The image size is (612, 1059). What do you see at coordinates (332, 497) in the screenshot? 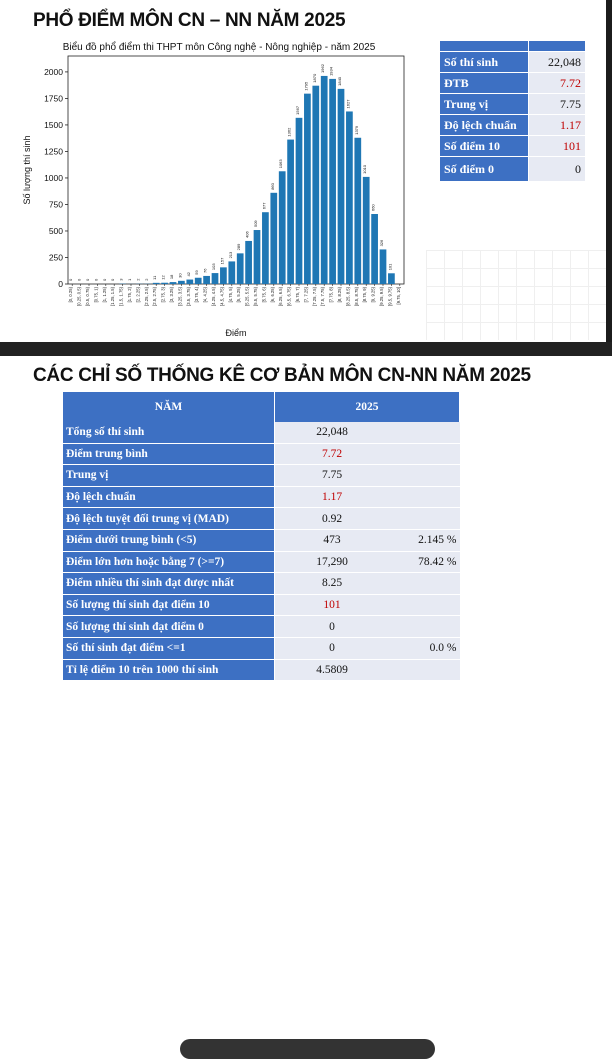
I see `row-value: 1.17` at bounding box center [332, 497].